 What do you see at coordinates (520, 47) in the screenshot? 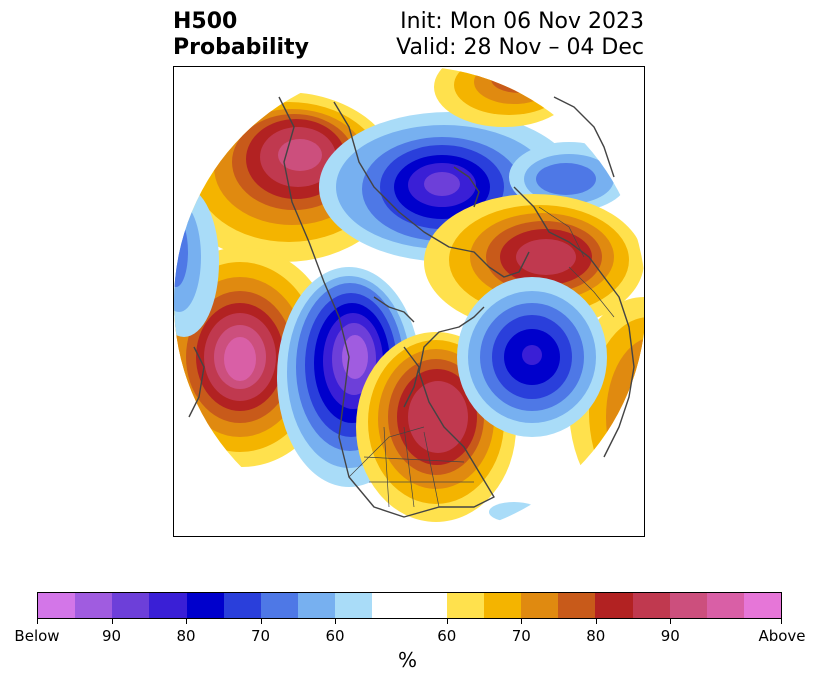
I see `valid-period: Valid: 28 Nov – 04 Dec` at bounding box center [520, 47].